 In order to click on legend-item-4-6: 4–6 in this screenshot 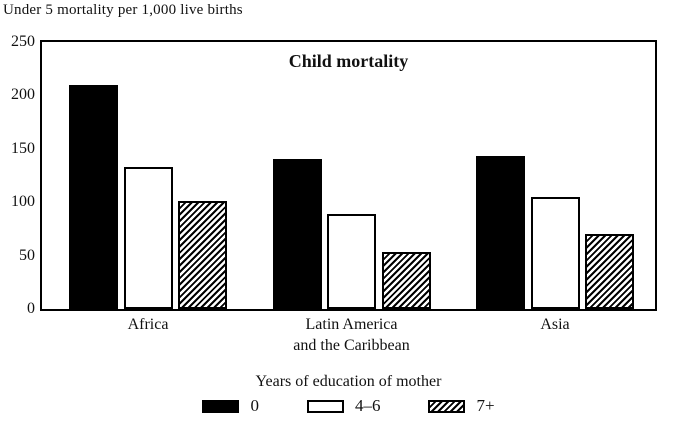, I will do `click(343, 406)`.